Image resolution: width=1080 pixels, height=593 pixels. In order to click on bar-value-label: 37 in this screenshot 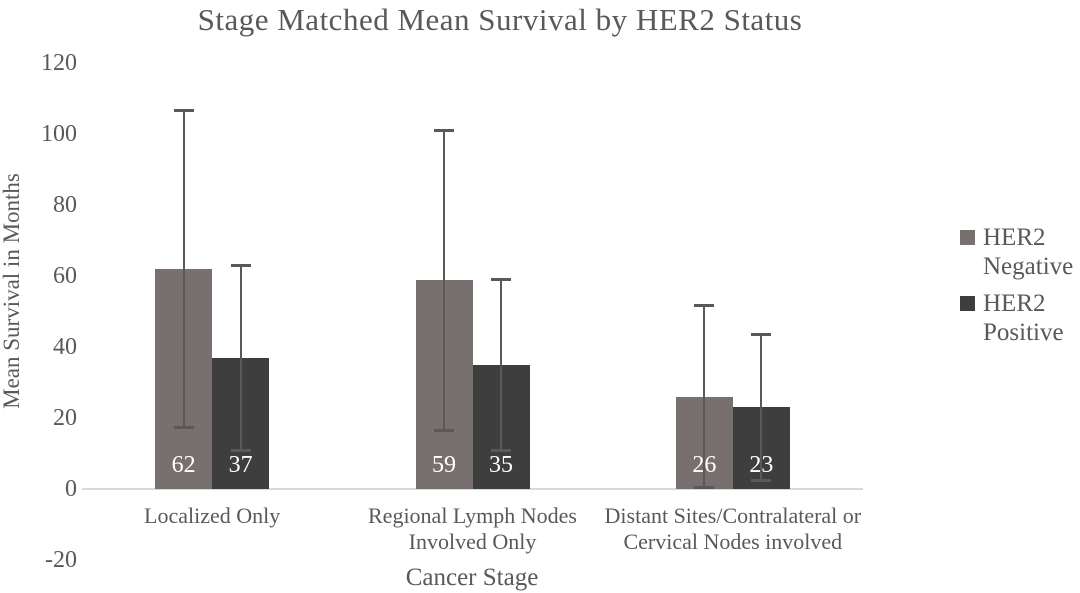, I will do `click(240, 464)`.